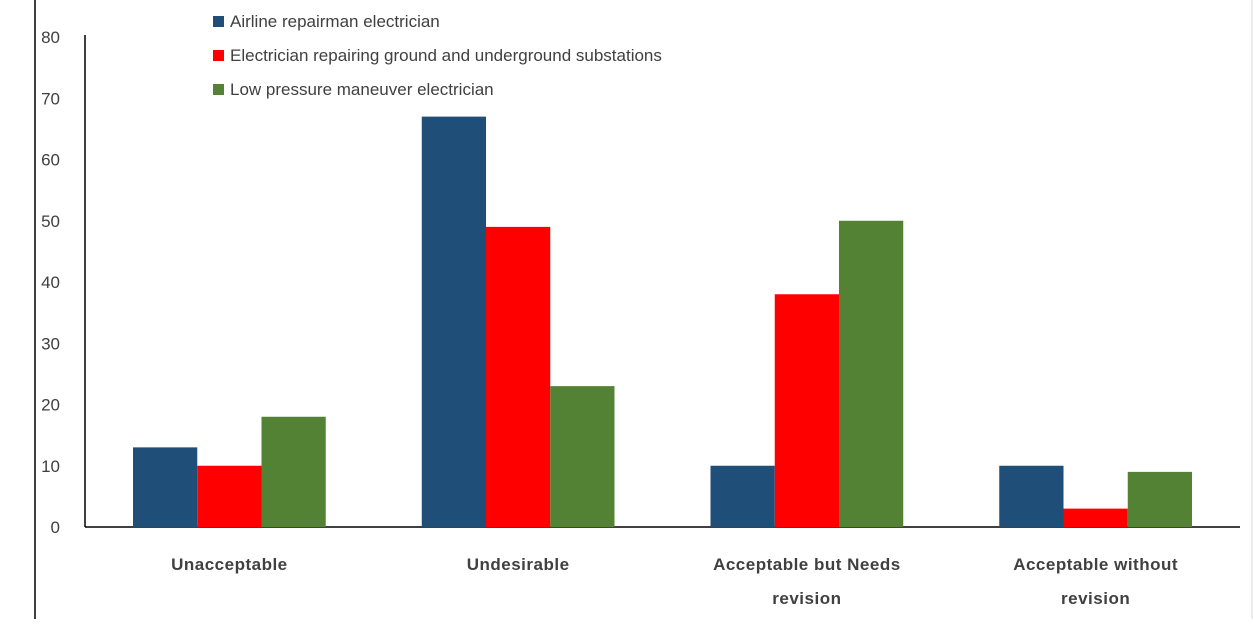 This screenshot has height=624, width=1253. Describe the element at coordinates (1095, 564) in the screenshot. I see `category-label: Acceptable without` at that location.